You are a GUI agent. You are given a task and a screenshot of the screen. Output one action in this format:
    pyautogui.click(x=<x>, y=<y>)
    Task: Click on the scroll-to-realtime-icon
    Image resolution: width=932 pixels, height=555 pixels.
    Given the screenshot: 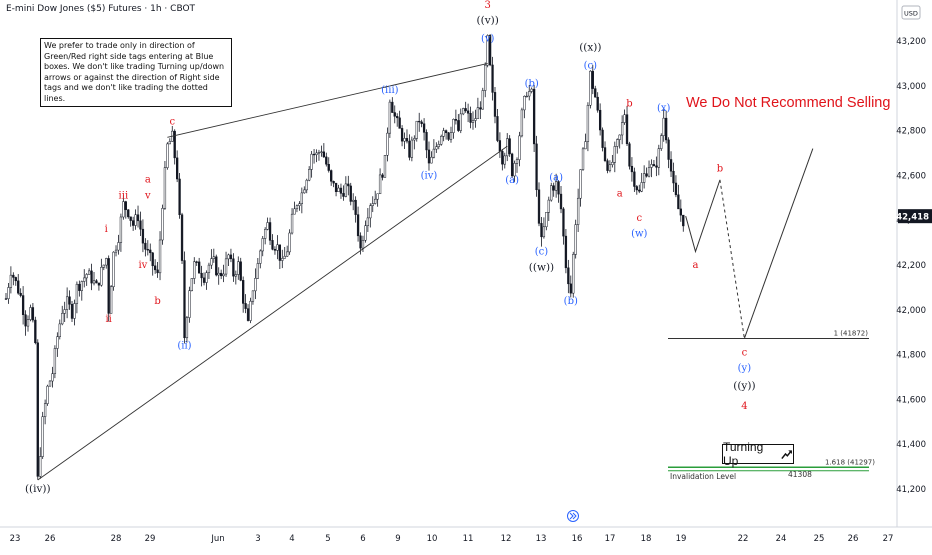 What is the action you would take?
    pyautogui.click(x=573, y=516)
    